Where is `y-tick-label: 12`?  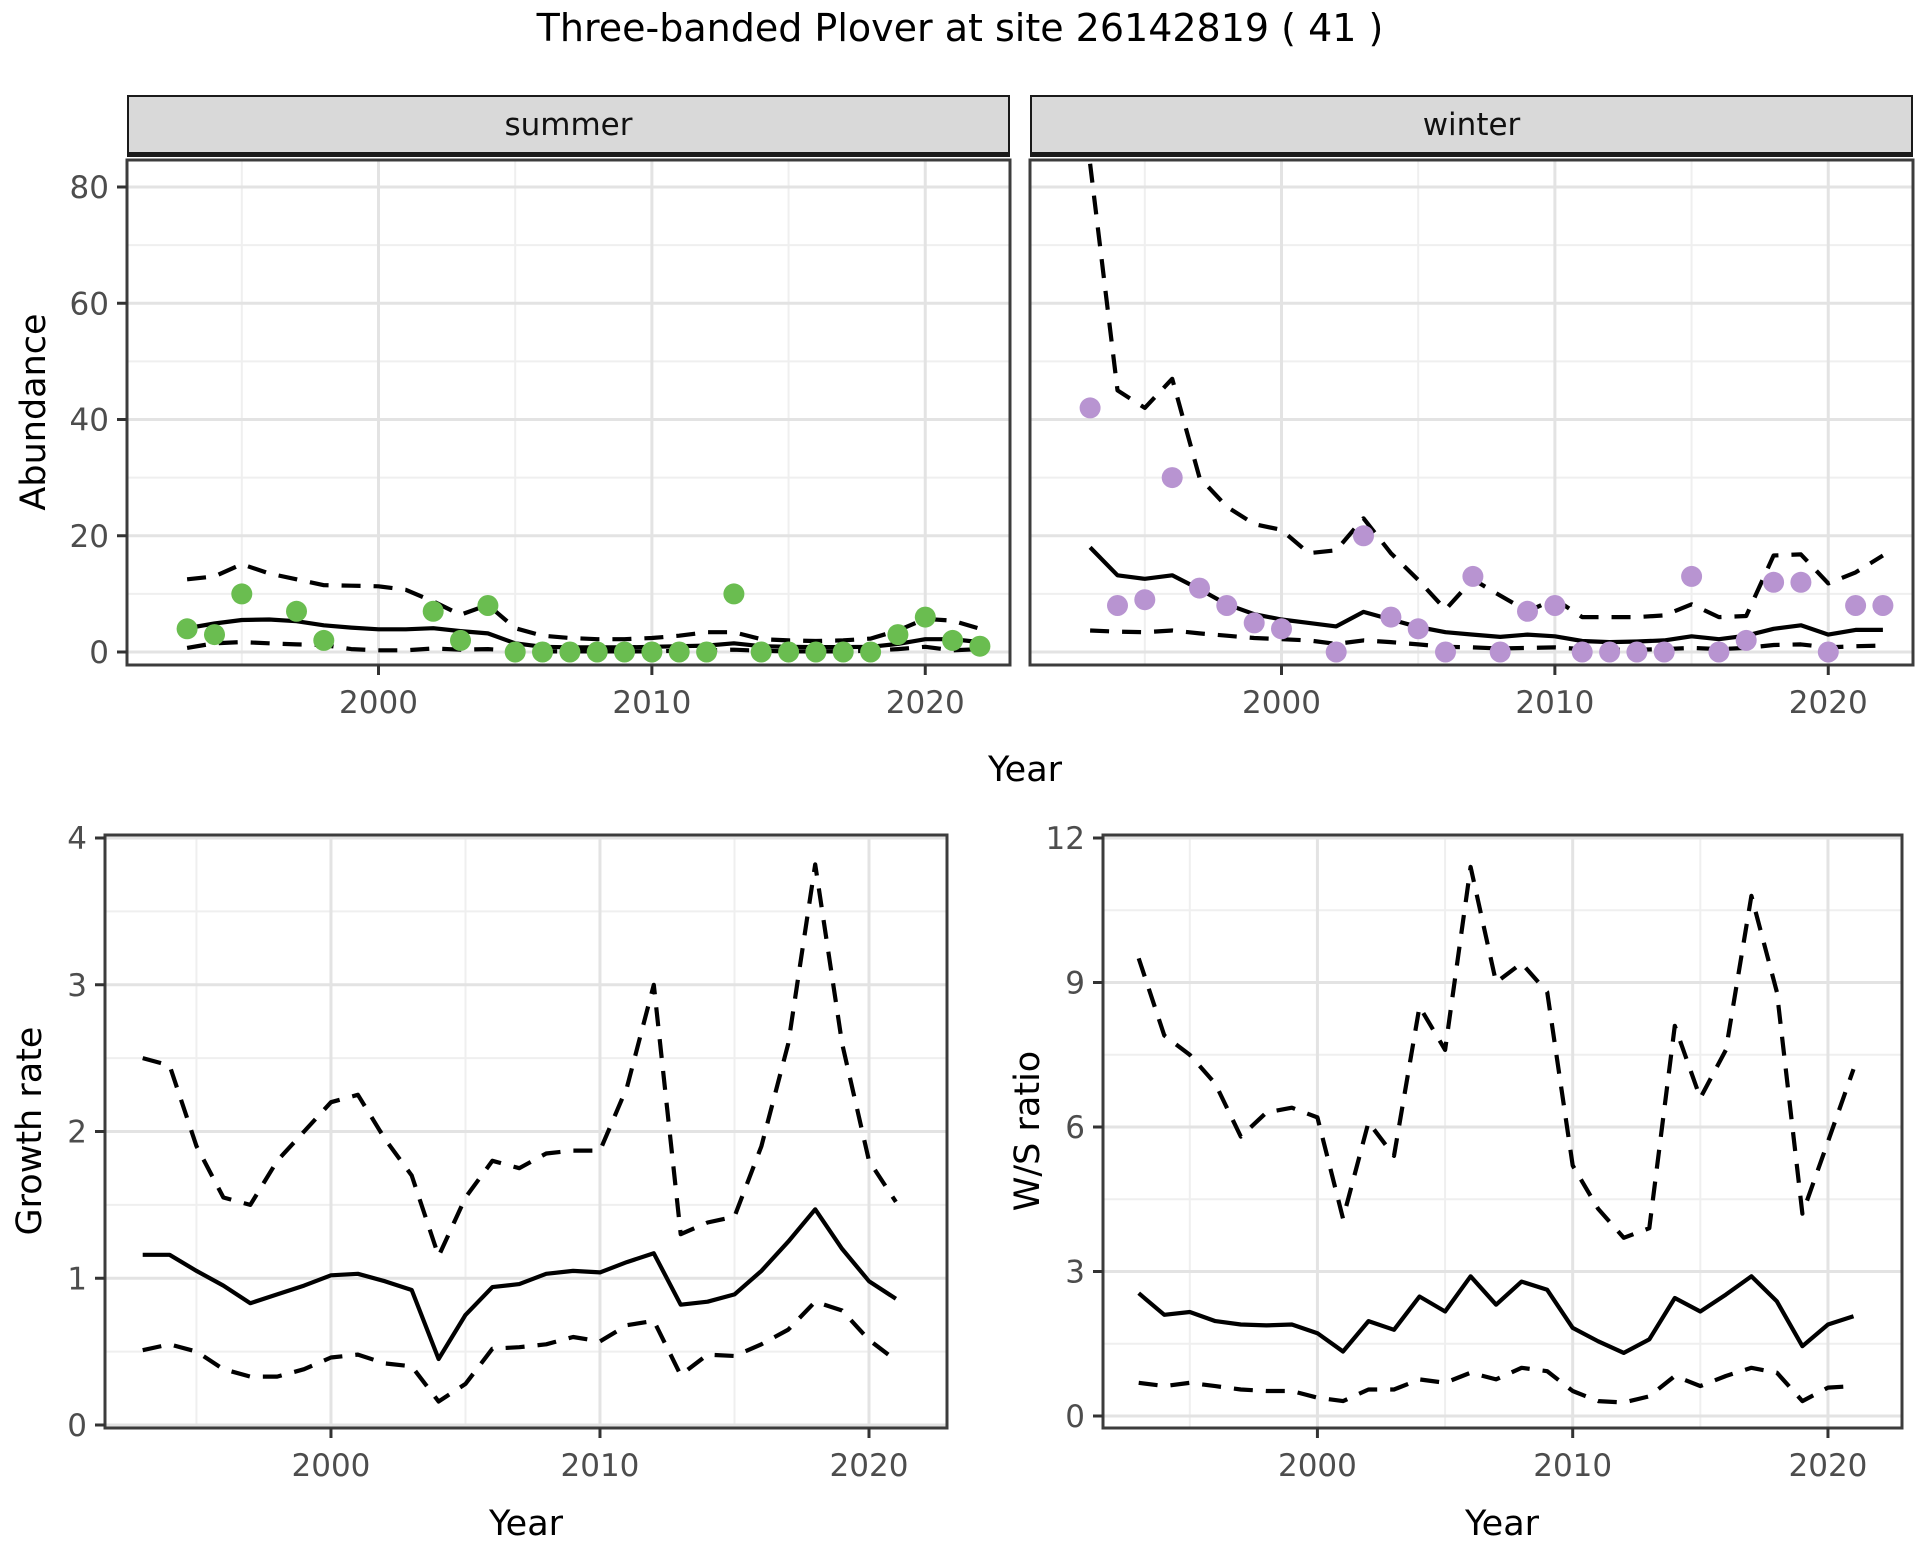
y-tick-label: 12 is located at coordinates (1065, 839).